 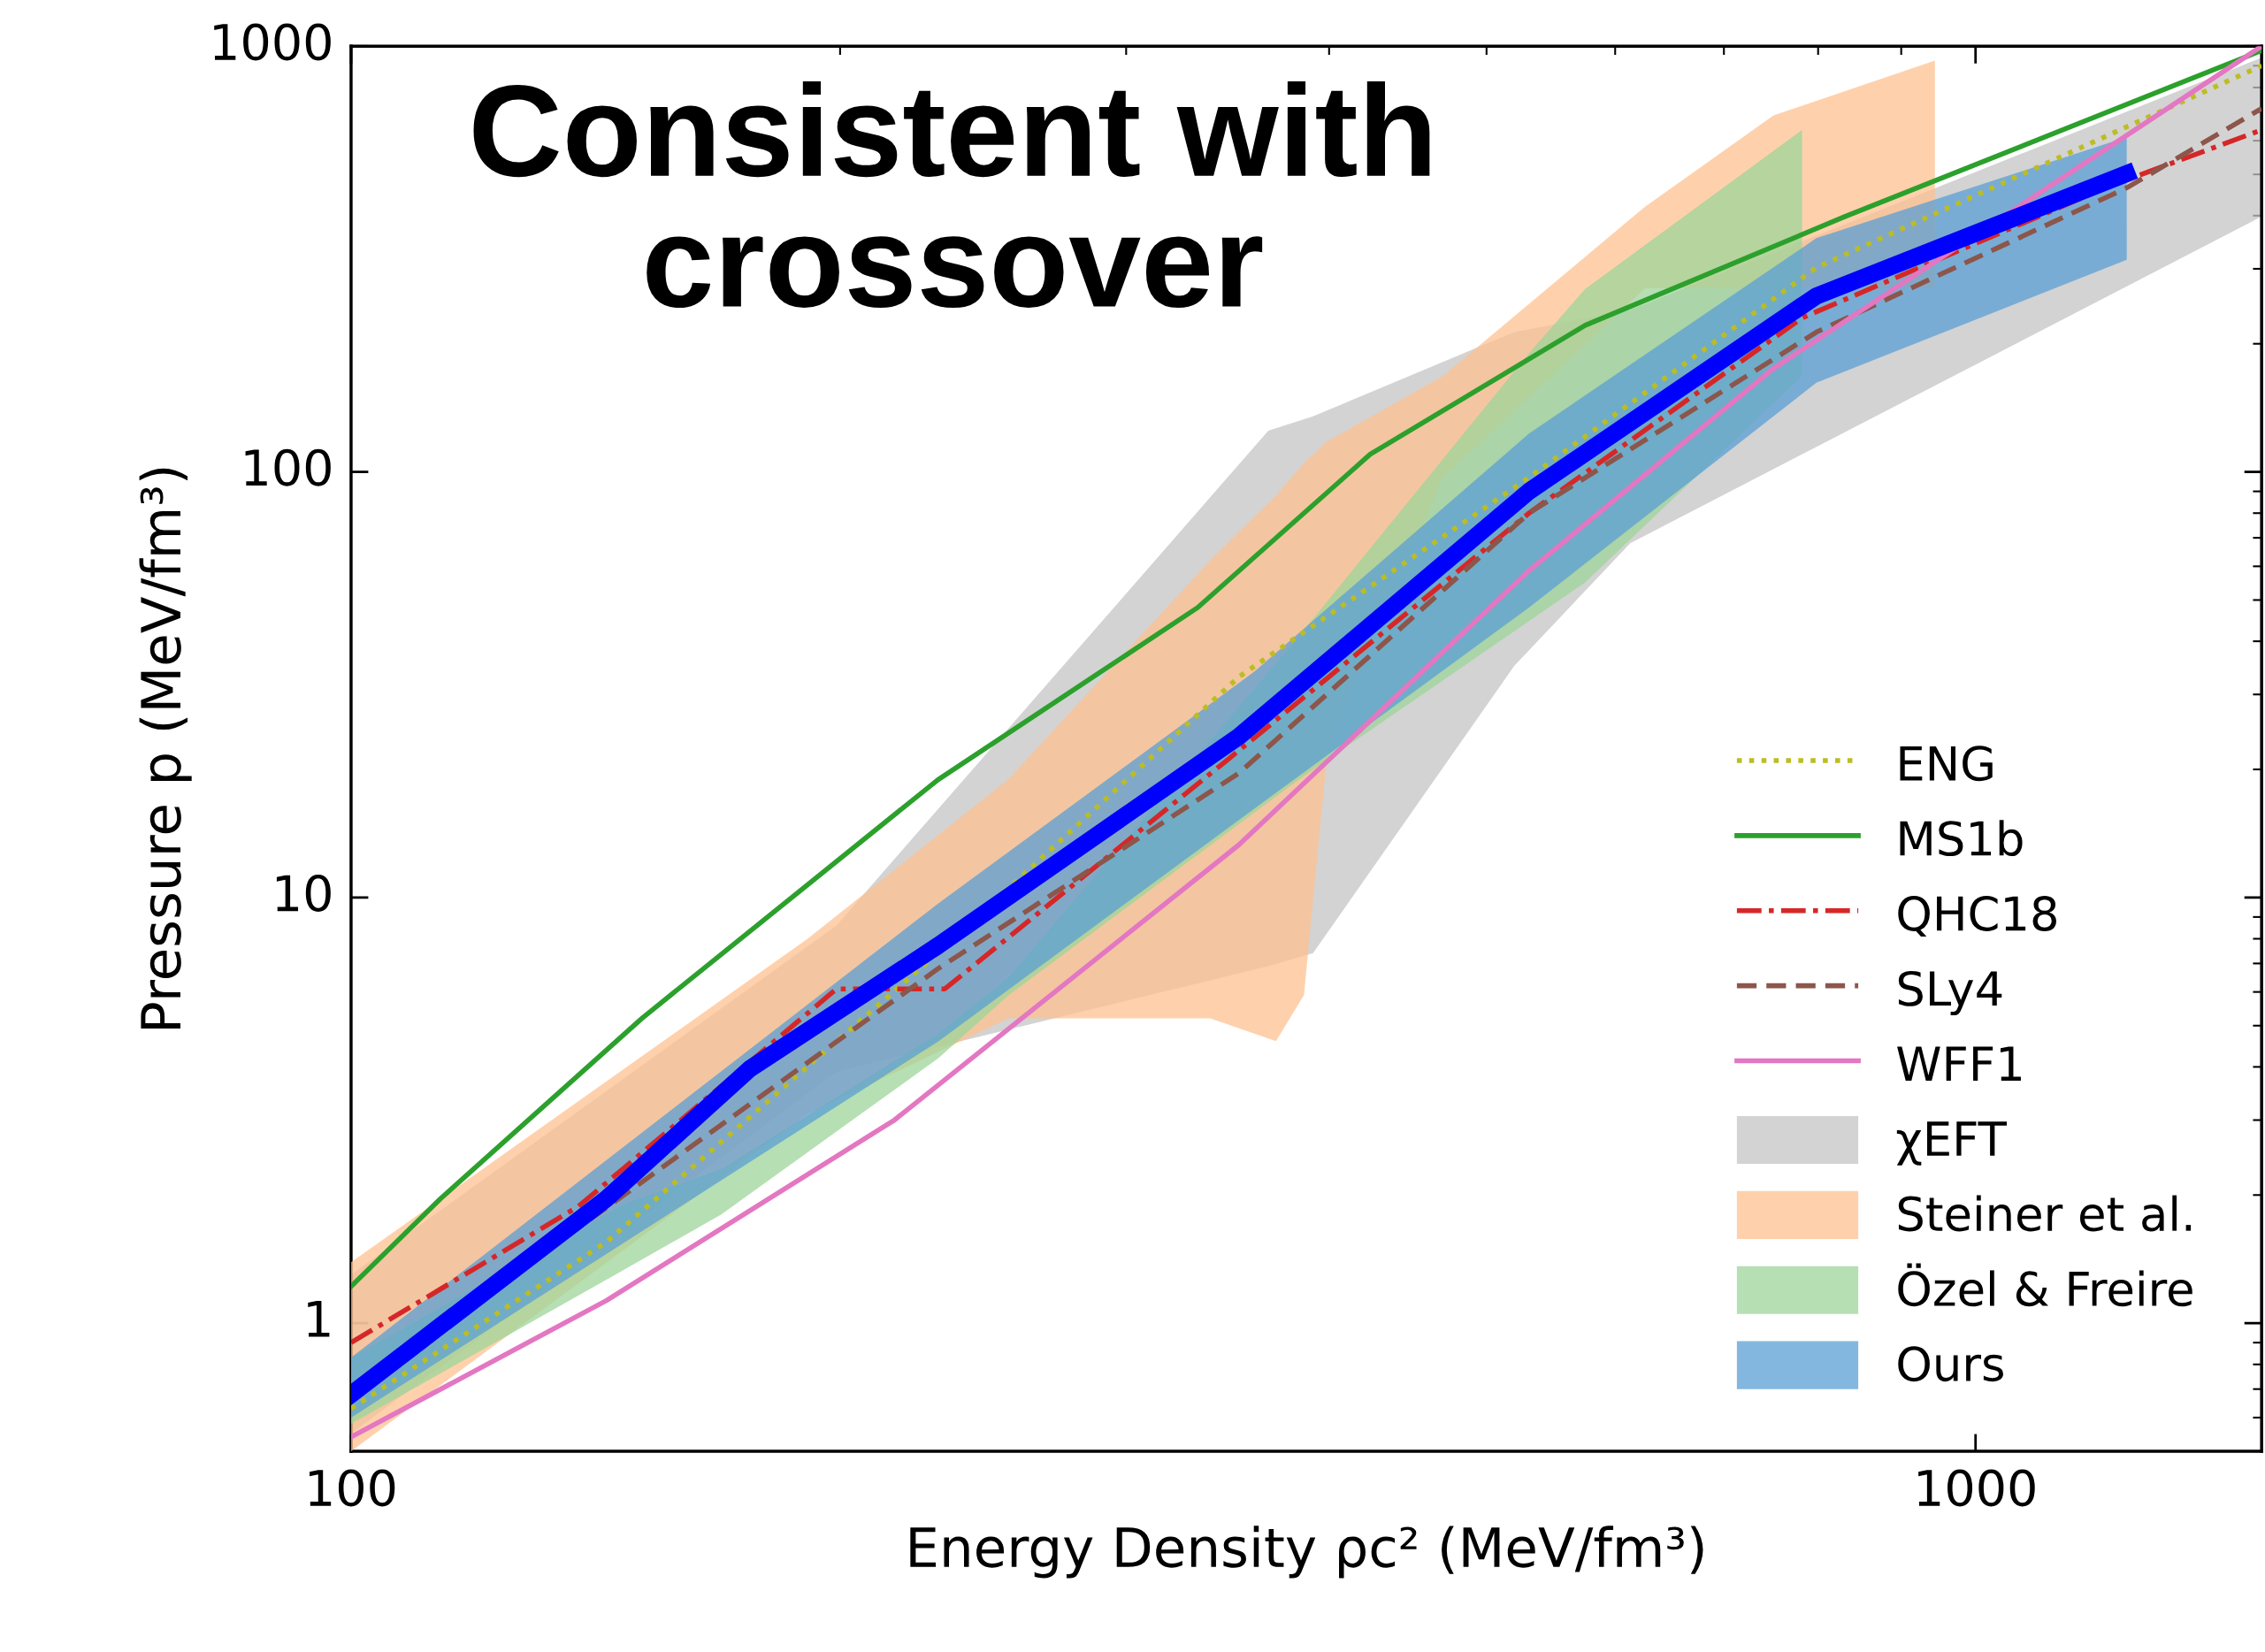 I want to click on legend-label: Özel & Freire, so click(x=2045, y=1285).